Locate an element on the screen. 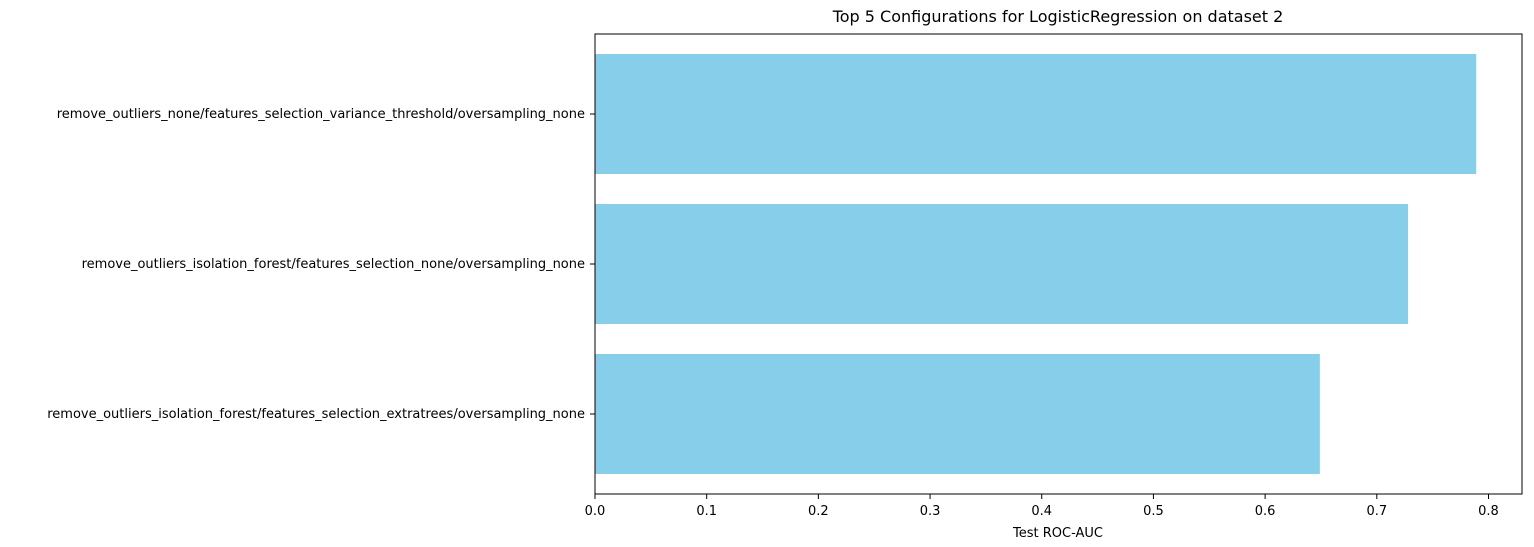 The width and height of the screenshot is (1534, 547). x-axis-ticks: 0.0 0.1 0.2 0.3 0.4 0.5 0.6 0.7 0.8 is located at coordinates (1042, 506).